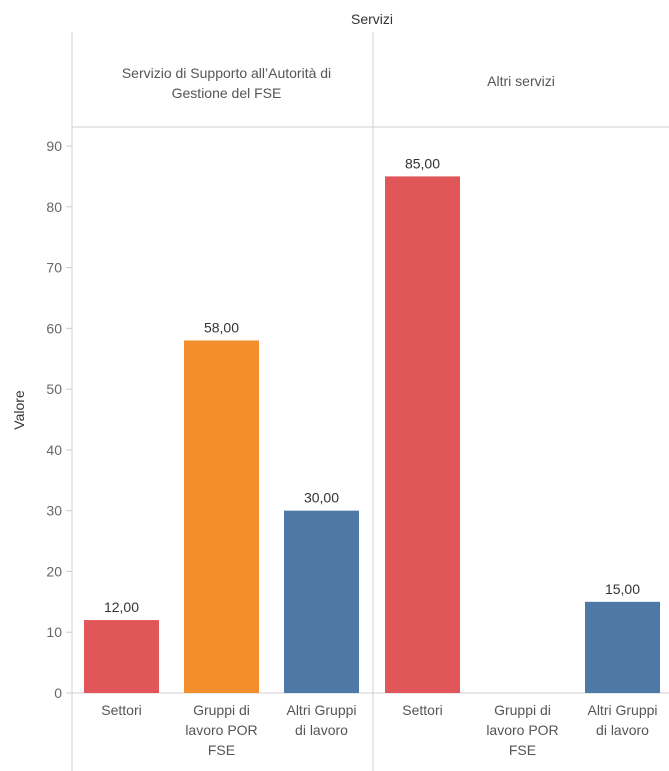 This screenshot has width=669, height=771. What do you see at coordinates (226, 73) in the screenshot?
I see `panel-title-line: Servizio di Supporto all’Autorità di` at bounding box center [226, 73].